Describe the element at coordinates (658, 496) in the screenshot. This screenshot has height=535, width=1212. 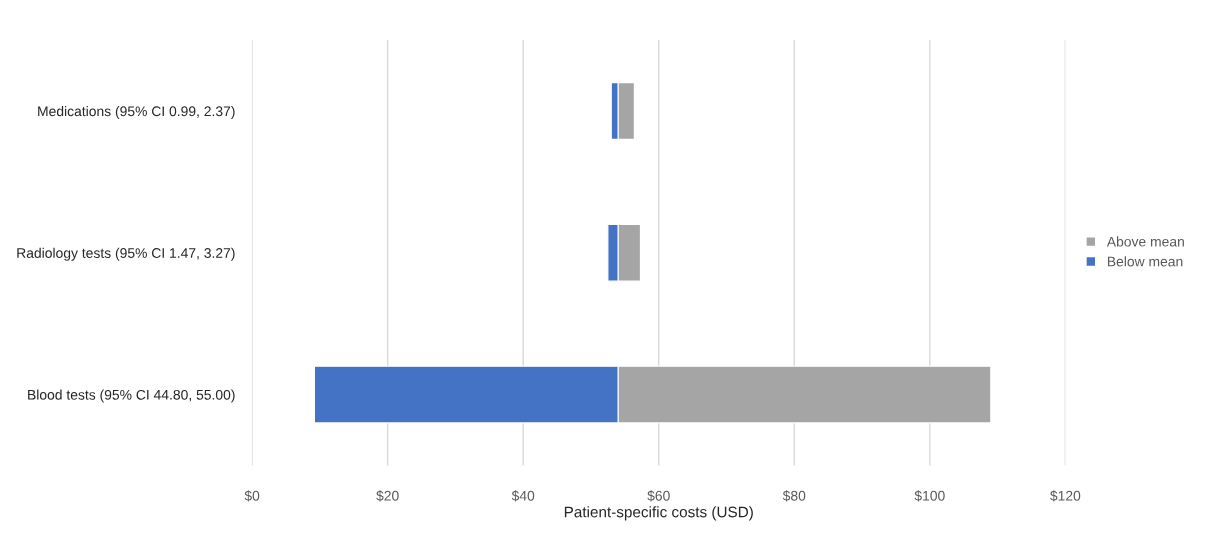
I see `x-tick-label: $60` at that location.